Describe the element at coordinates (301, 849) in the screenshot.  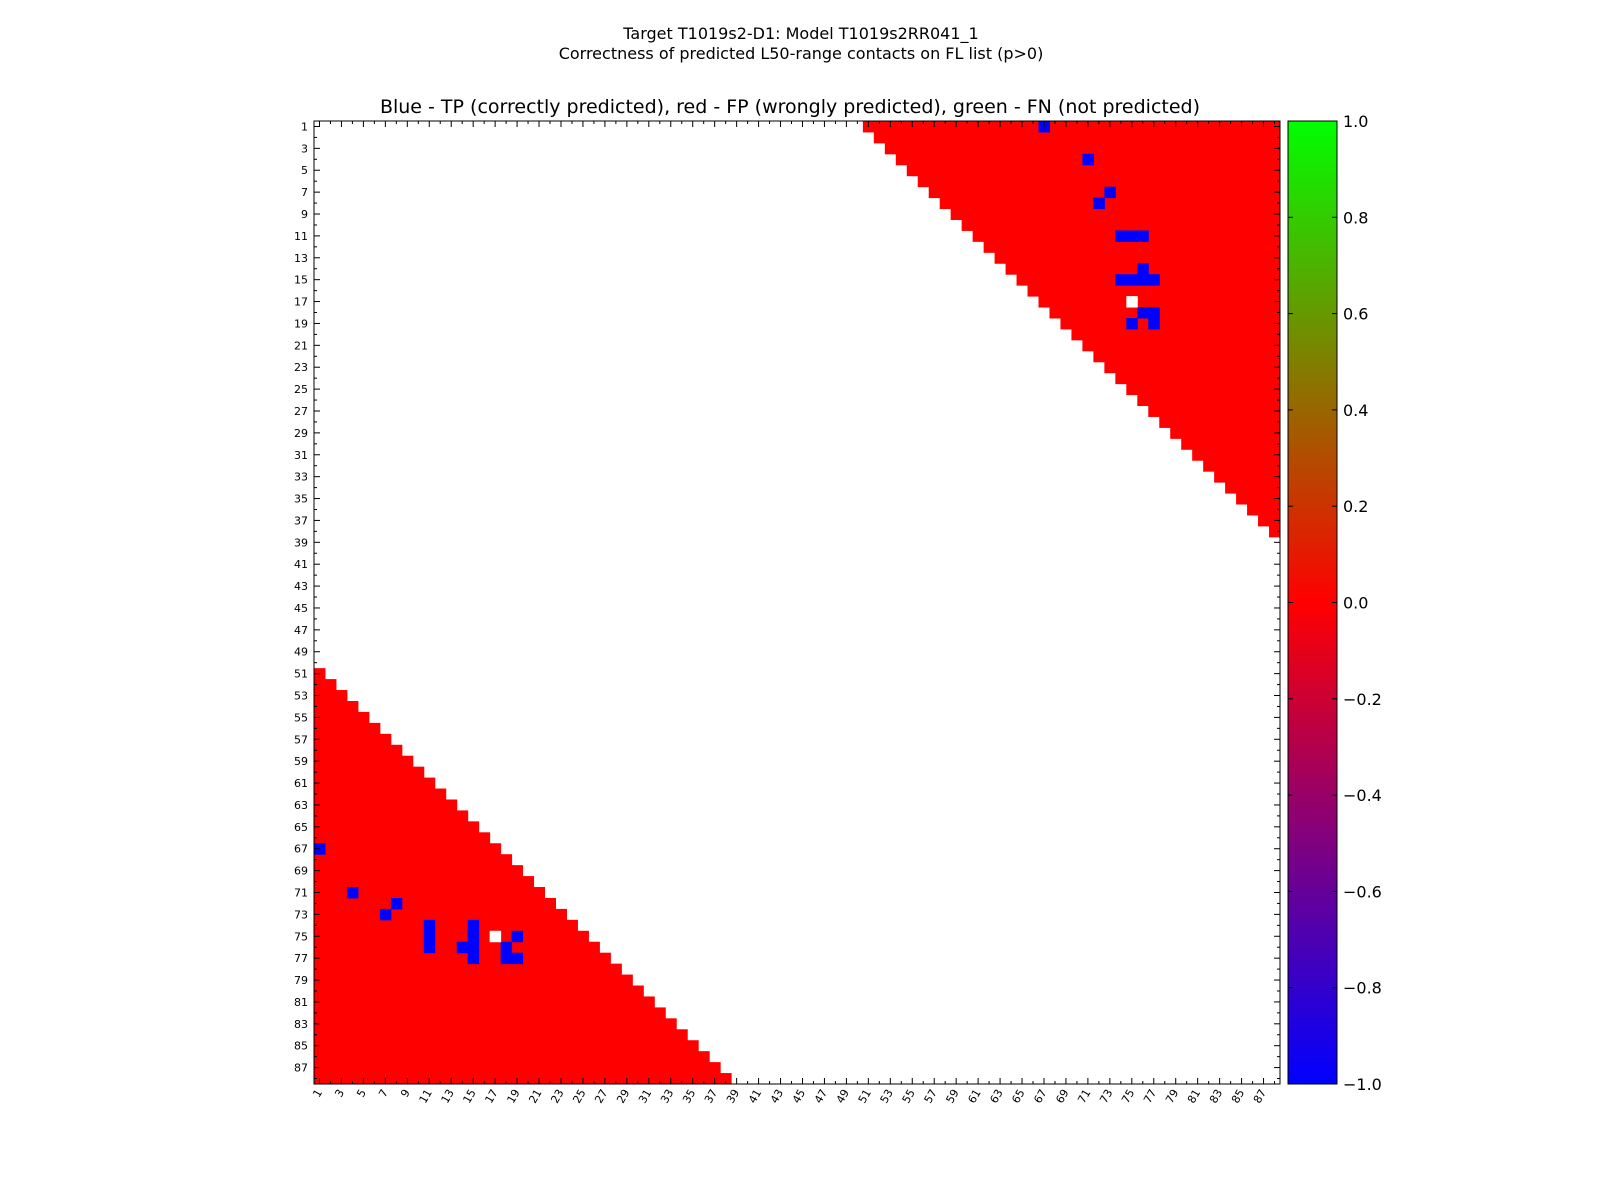
I see `y-tick-label: 67` at that location.